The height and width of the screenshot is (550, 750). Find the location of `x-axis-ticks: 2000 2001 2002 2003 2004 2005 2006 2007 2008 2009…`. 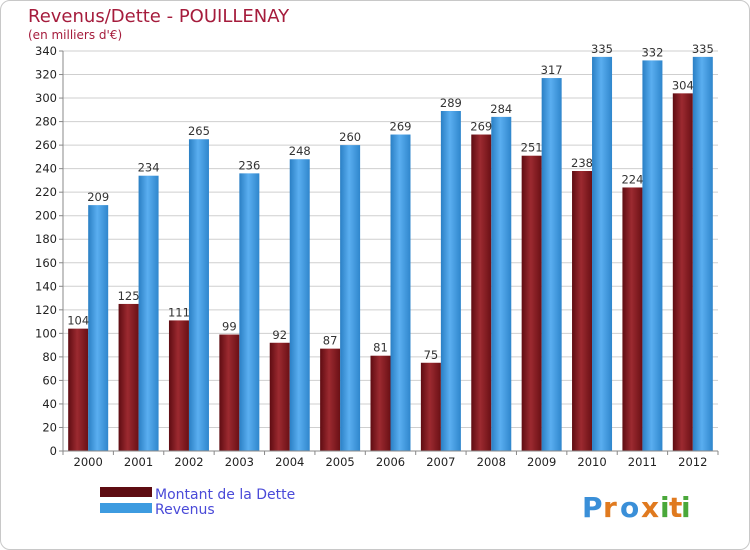

x-axis-ticks: 2000 2001 2002 2003 2004 2005 2006 2007 2008 2009… is located at coordinates (390, 460).